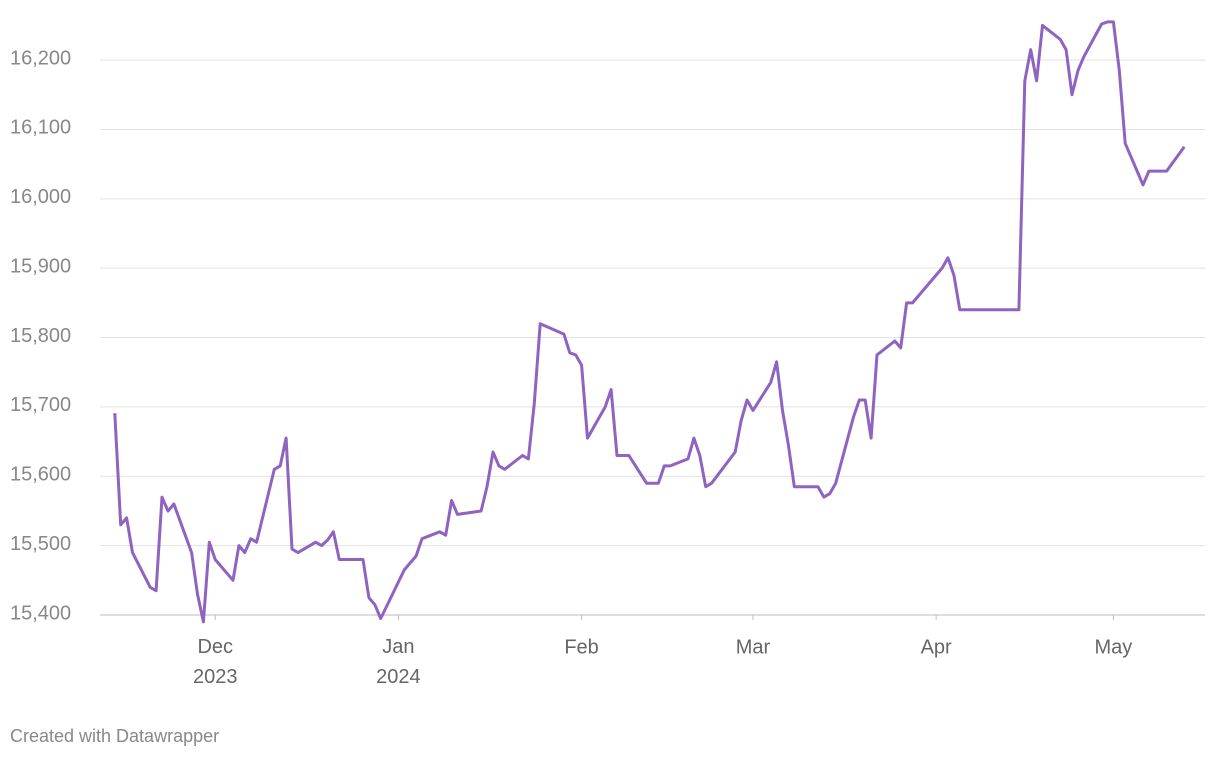 Image resolution: width=1220 pixels, height=760 pixels. Describe the element at coordinates (114, 736) in the screenshot. I see `credit: Created with Datawrapper` at that location.